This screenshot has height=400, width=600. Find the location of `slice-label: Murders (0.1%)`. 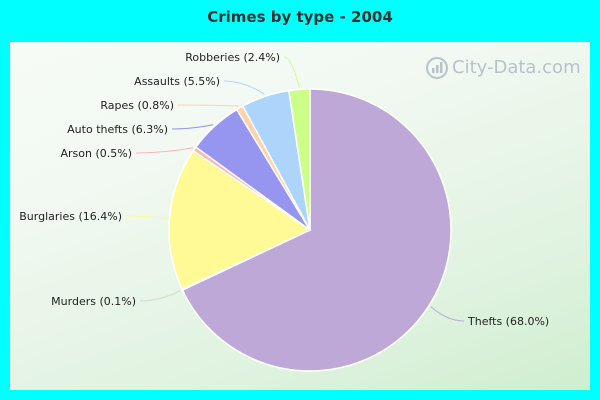

slice-label: Murders (0.1%) is located at coordinates (93, 301).